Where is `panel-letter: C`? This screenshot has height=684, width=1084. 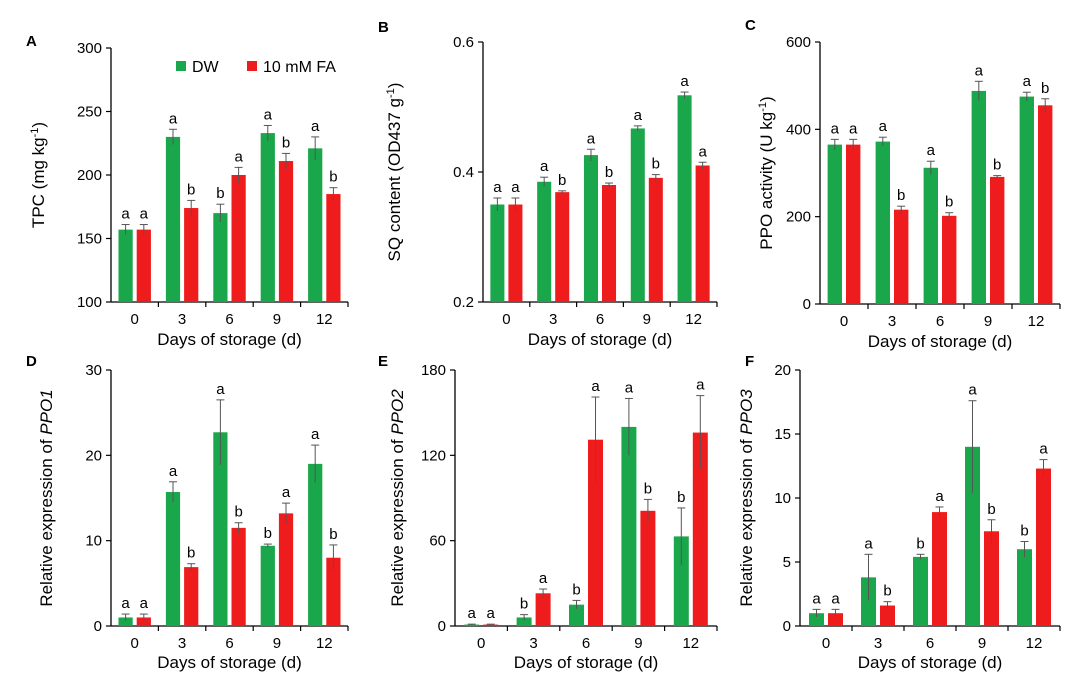 panel-letter: C is located at coordinates (750, 25).